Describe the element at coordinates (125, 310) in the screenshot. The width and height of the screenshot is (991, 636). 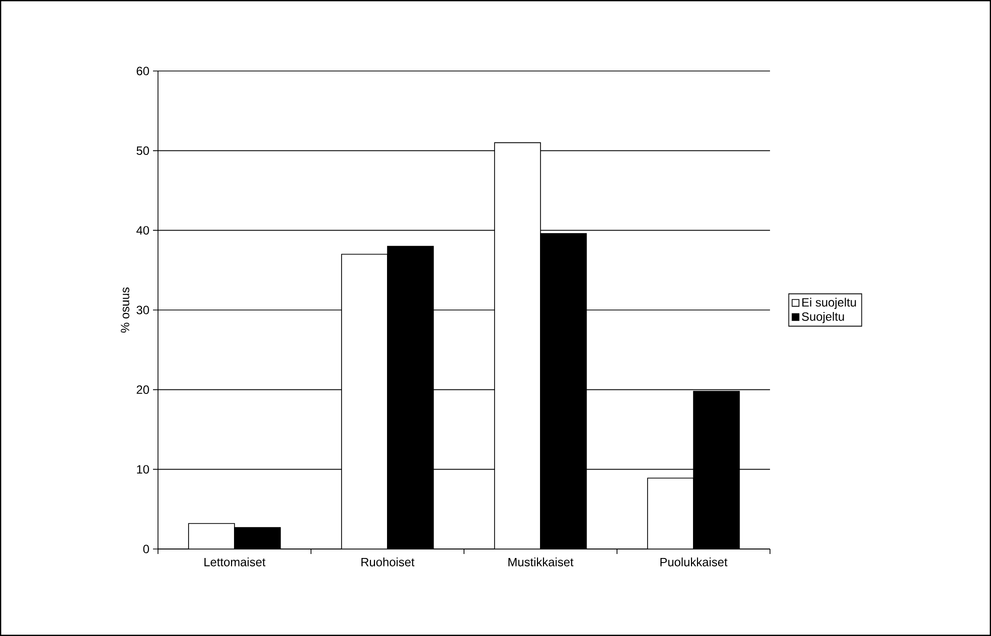
I see `y-axis-title: % osuus` at that location.